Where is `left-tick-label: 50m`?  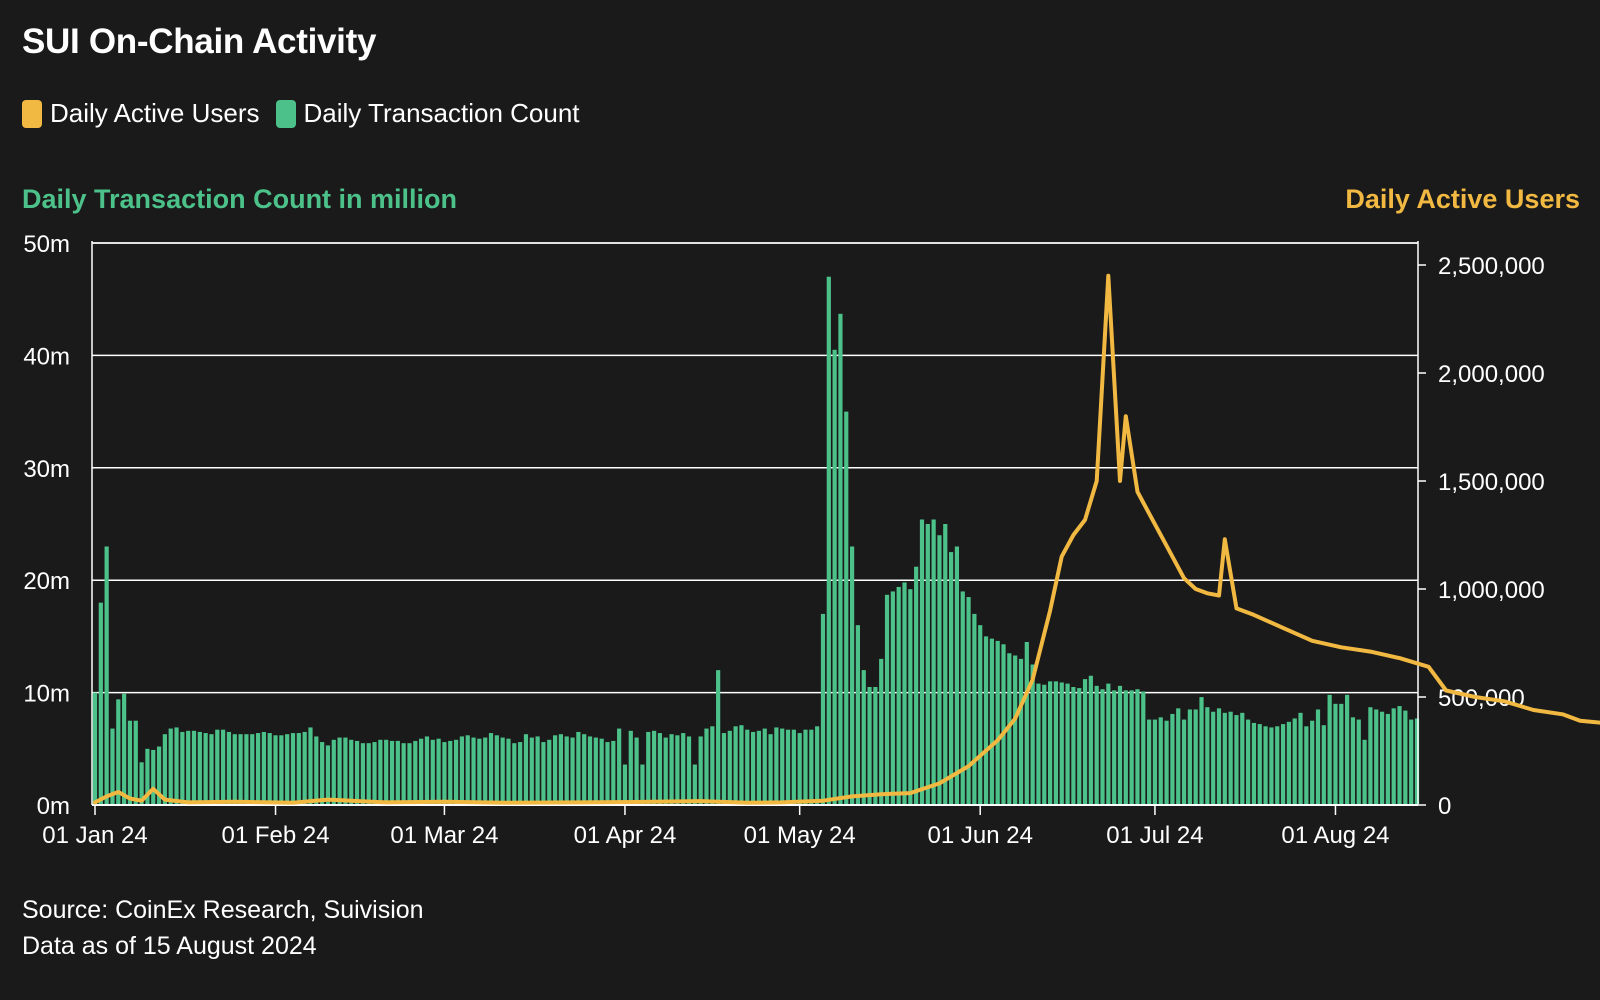
left-tick-label: 50m is located at coordinates (46, 244).